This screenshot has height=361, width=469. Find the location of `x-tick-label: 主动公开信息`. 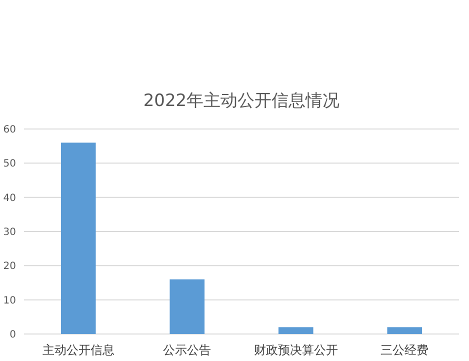

x-tick-label: 主动公开信息 is located at coordinates (78, 350).